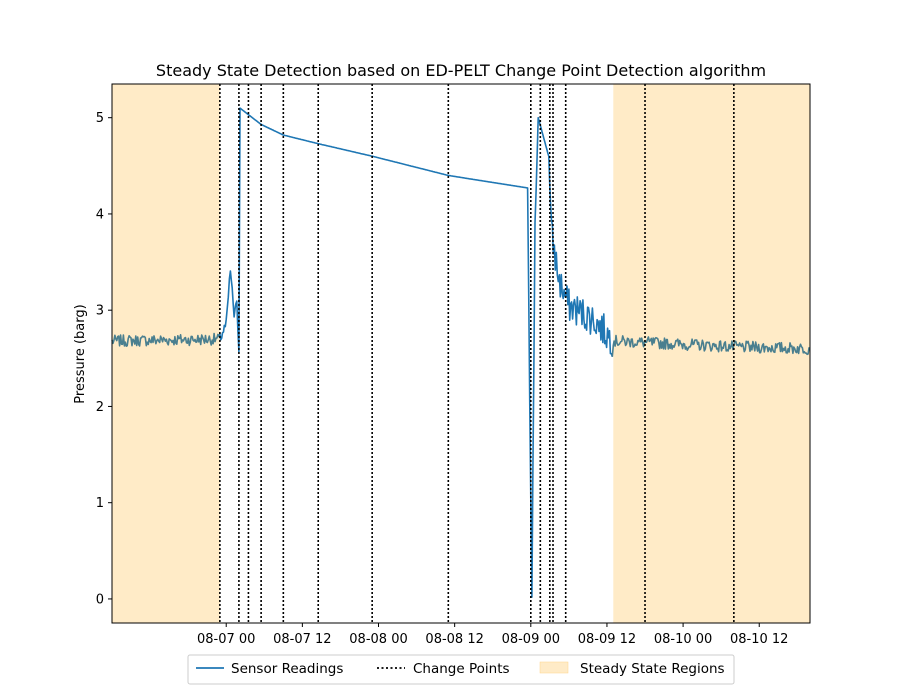 The image size is (900, 700). What do you see at coordinates (100, 599) in the screenshot?
I see `y-tick-label: 0` at bounding box center [100, 599].